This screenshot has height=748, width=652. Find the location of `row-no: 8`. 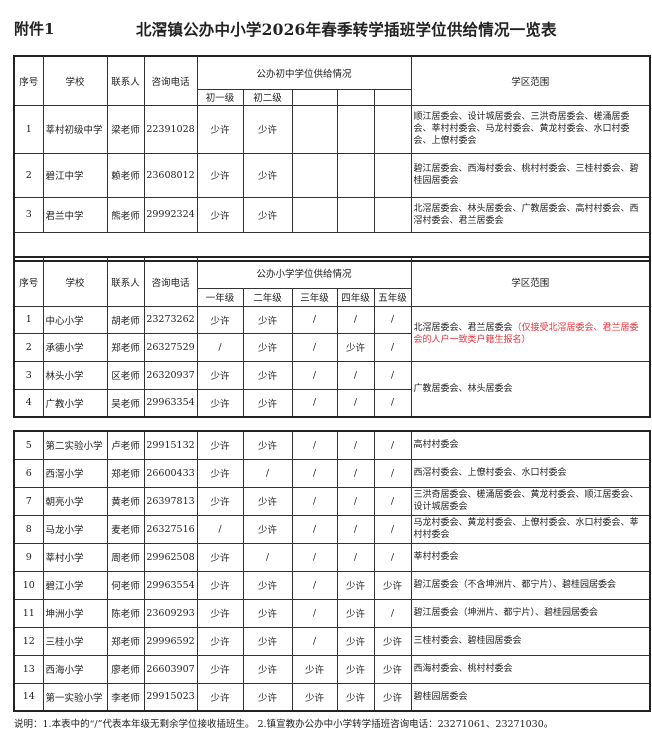

row-no: 8 is located at coordinates (28, 529).